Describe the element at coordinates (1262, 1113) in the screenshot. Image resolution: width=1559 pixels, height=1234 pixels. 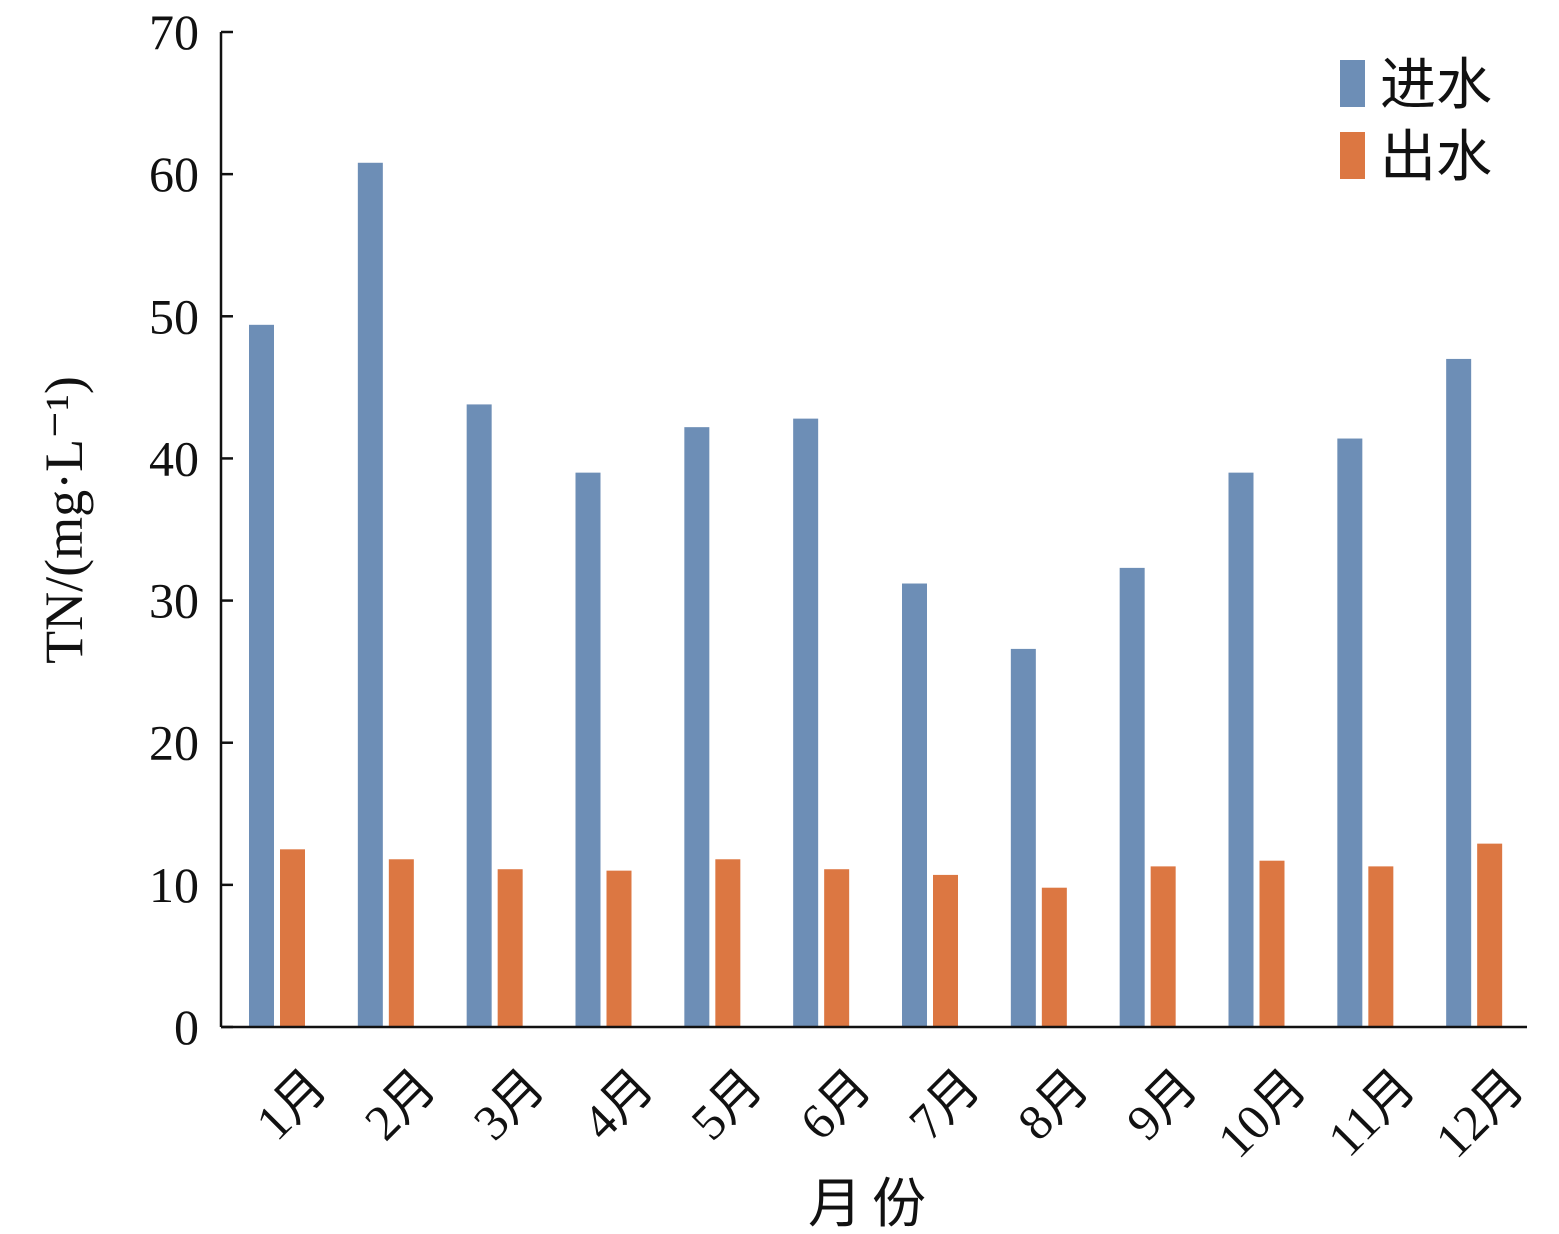
I see `x-tick-label: 10月` at that location.